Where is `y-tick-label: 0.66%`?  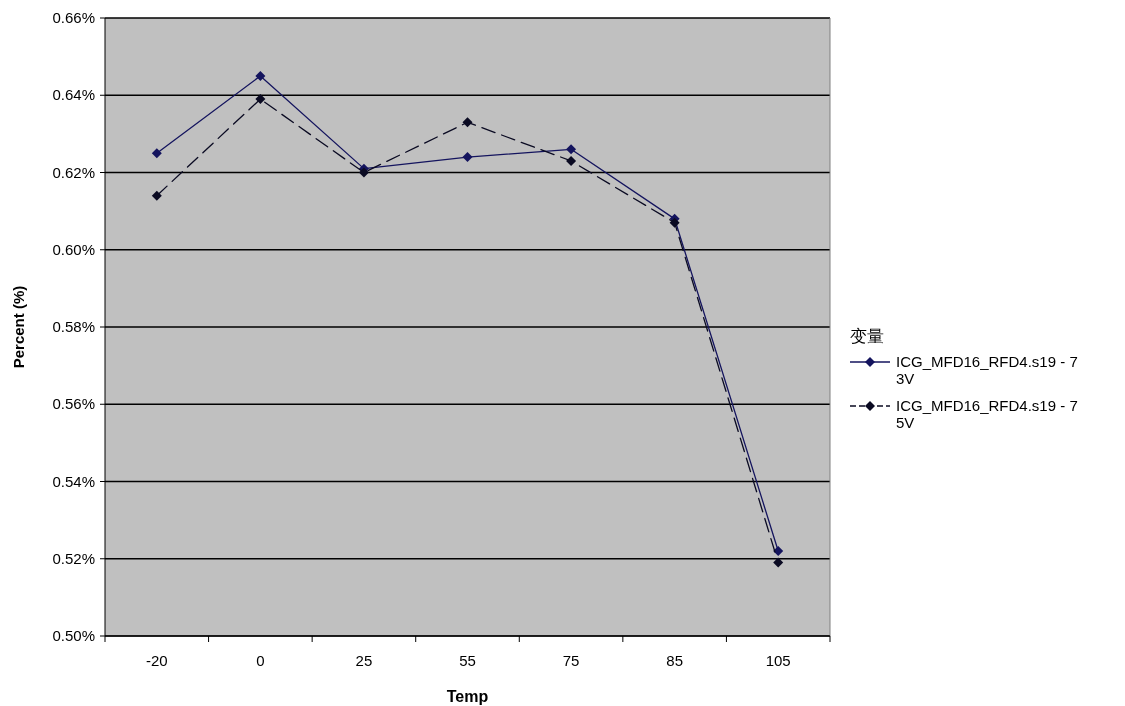 y-tick-label: 0.66% is located at coordinates (73, 17).